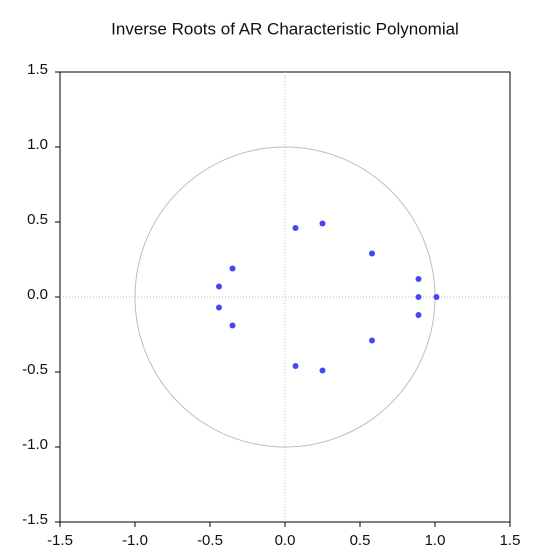  Describe the element at coordinates (510, 540) in the screenshot. I see `x-tick-label: 1.5` at that location.